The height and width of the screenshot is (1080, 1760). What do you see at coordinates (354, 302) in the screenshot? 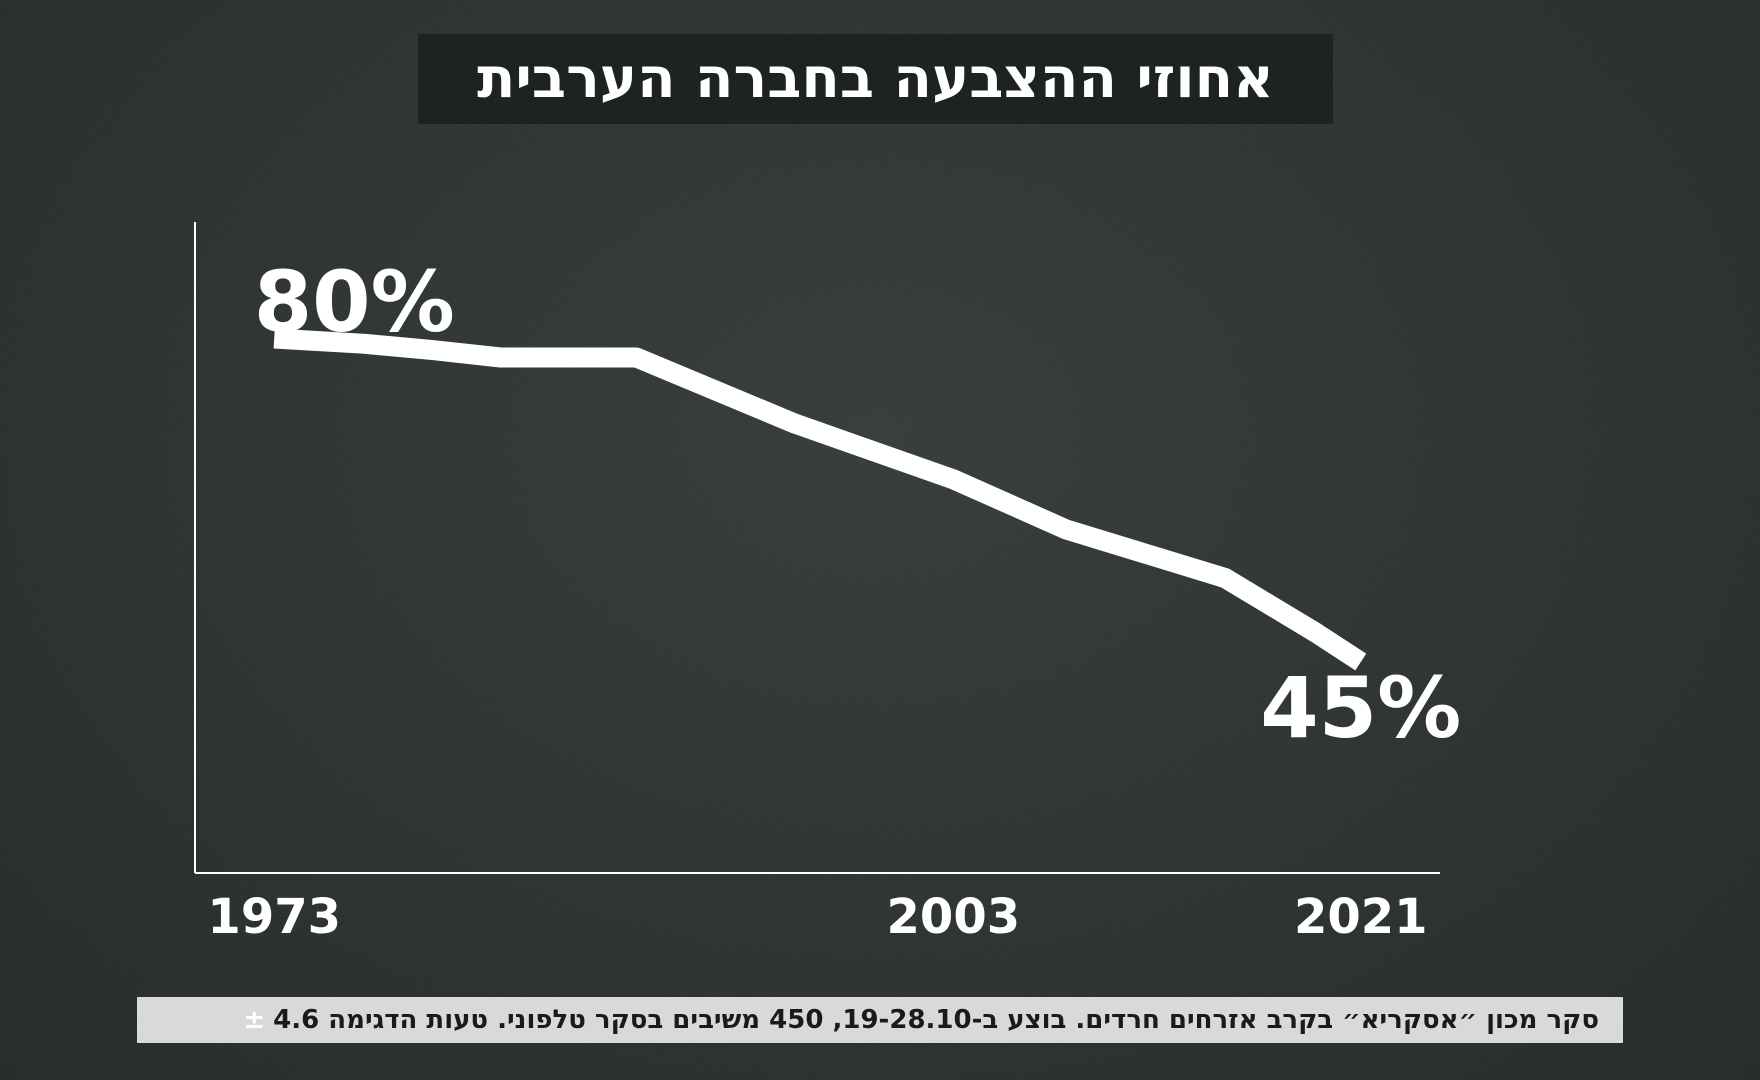
I see `data-label: 80%` at bounding box center [354, 302].